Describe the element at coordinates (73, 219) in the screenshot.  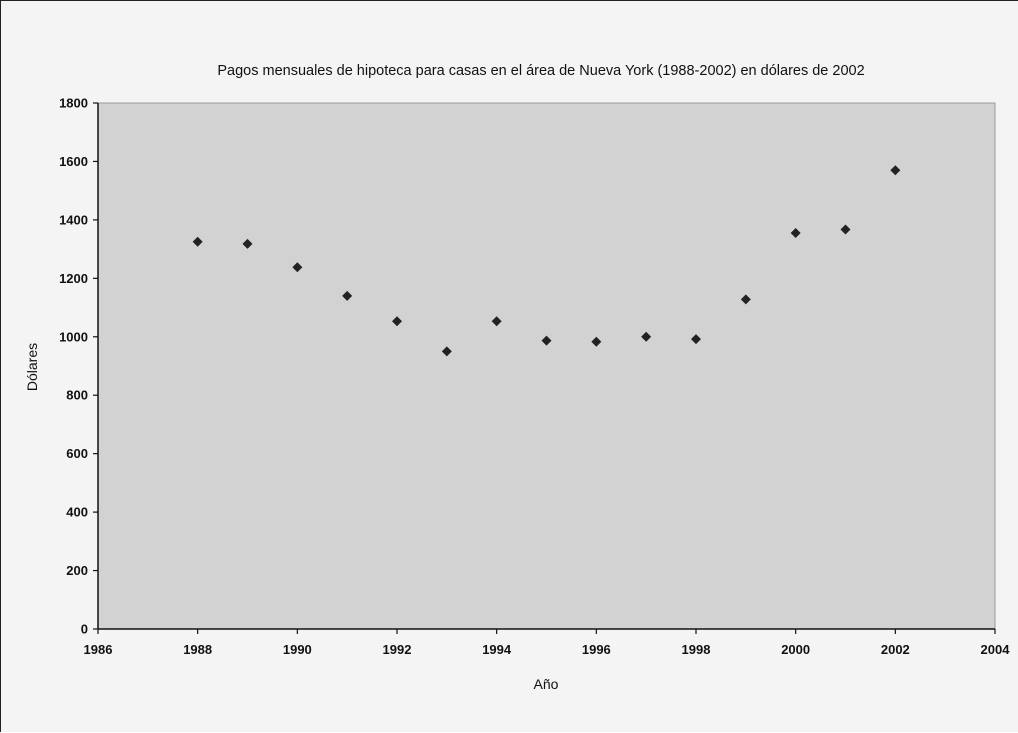
I see `y-tick-label: 1400` at that location.